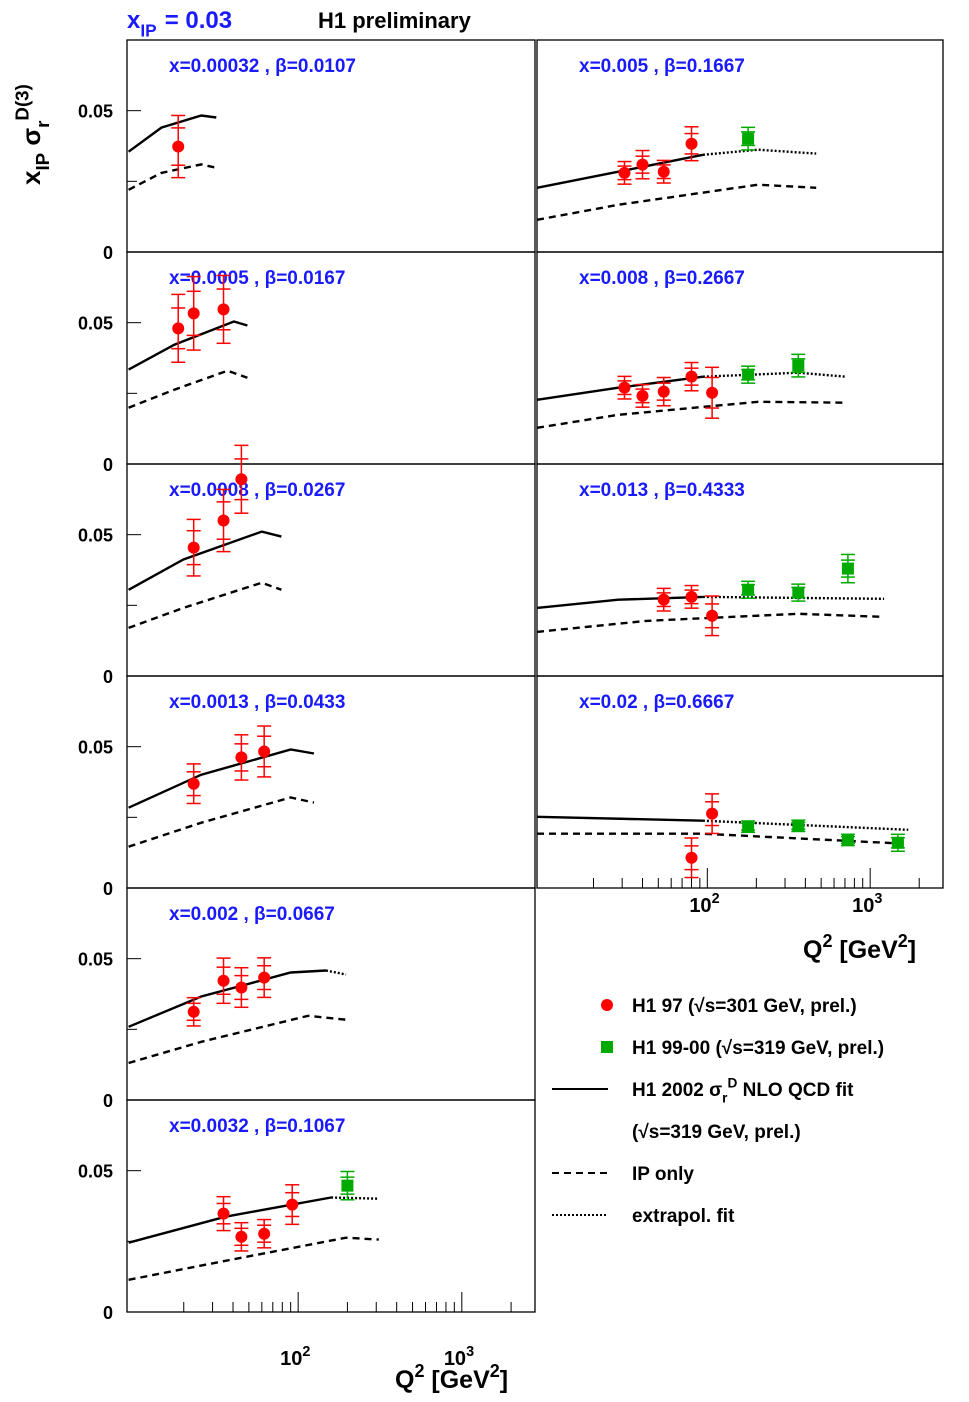 This screenshot has width=969, height=1402. I want to click on panel-label: x=0.013 , β=0.4333, so click(662, 490).